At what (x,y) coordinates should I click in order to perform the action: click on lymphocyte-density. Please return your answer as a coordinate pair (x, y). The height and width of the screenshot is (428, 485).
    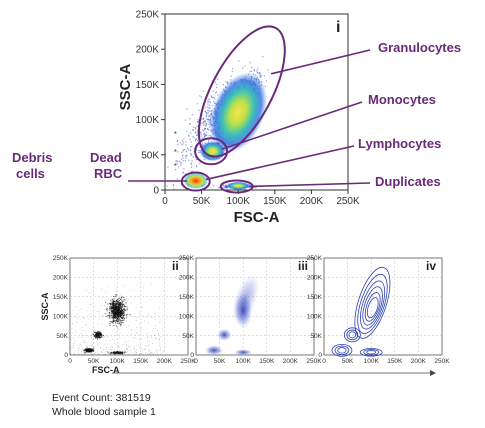
    Looking at the image, I should click on (195, 180).